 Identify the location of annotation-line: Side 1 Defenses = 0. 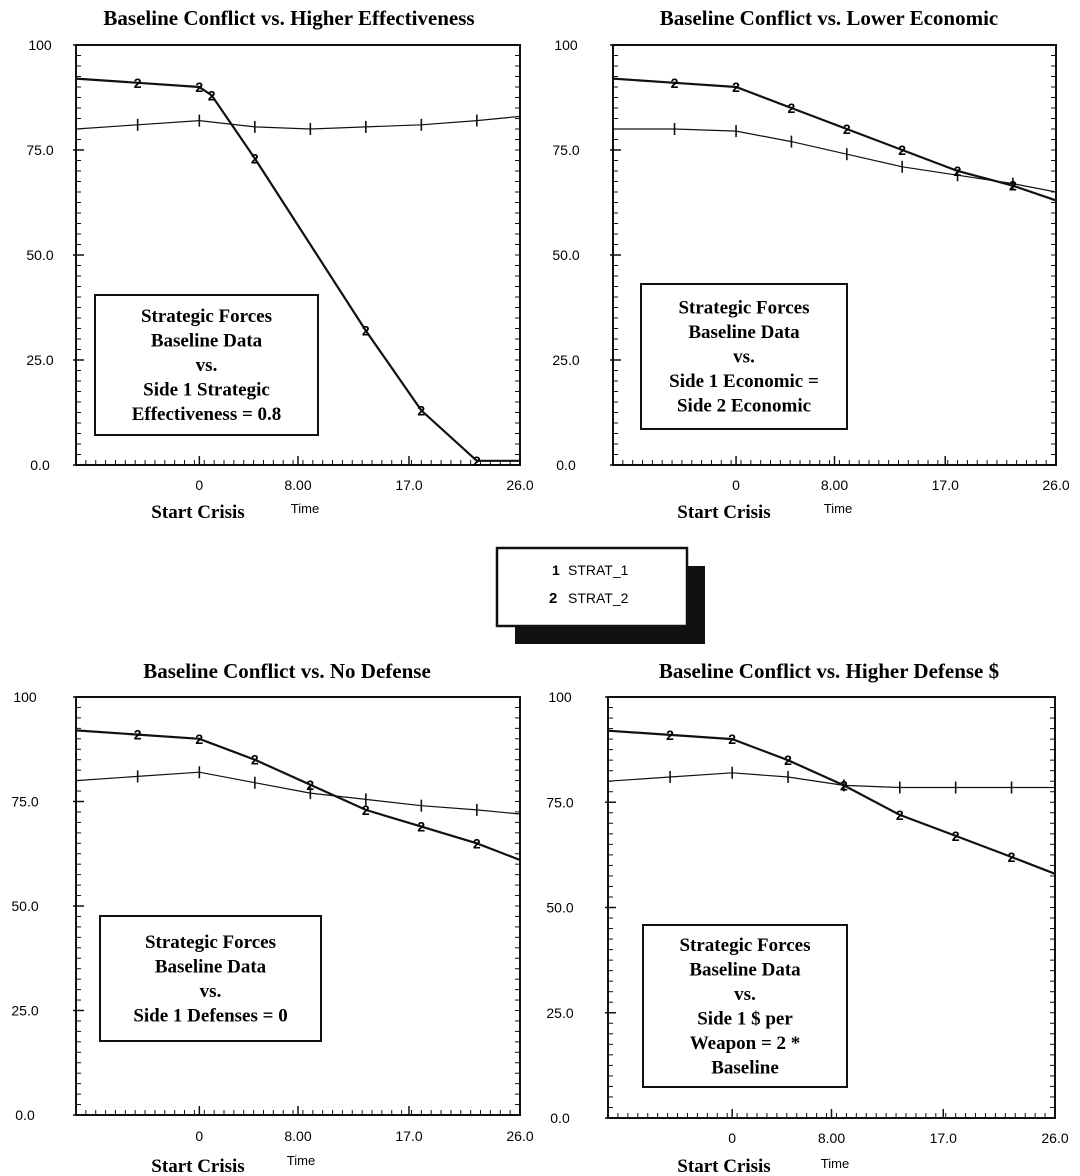
(210, 1015).